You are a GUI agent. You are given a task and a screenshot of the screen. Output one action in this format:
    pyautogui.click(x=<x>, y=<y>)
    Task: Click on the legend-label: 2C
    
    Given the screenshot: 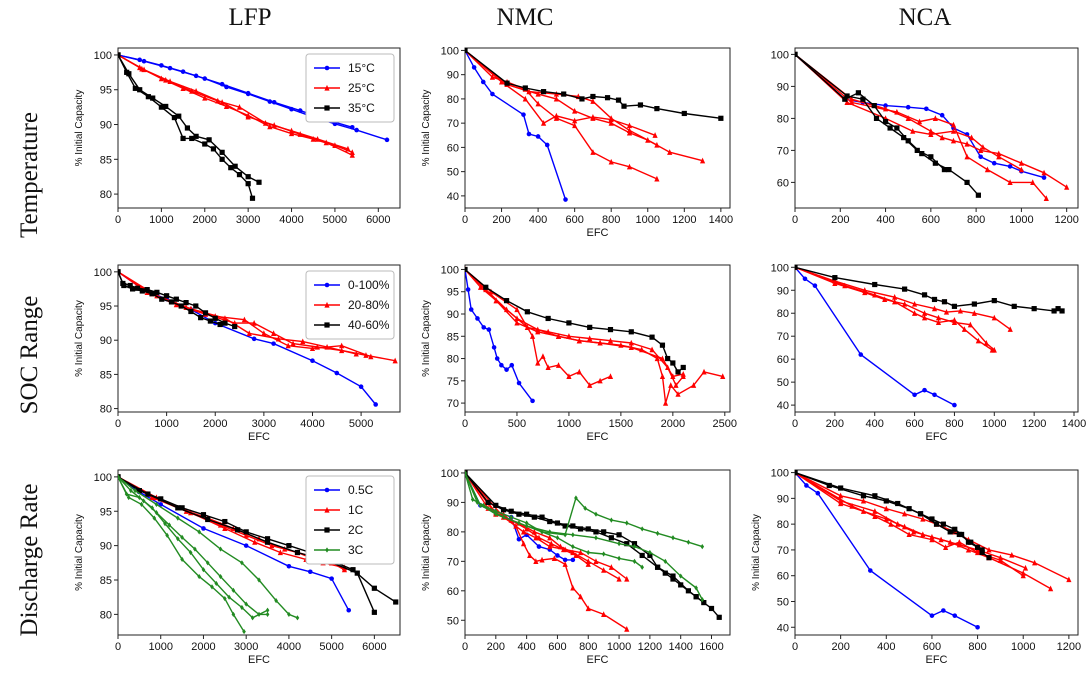 What is the action you would take?
    pyautogui.click(x=356, y=530)
    